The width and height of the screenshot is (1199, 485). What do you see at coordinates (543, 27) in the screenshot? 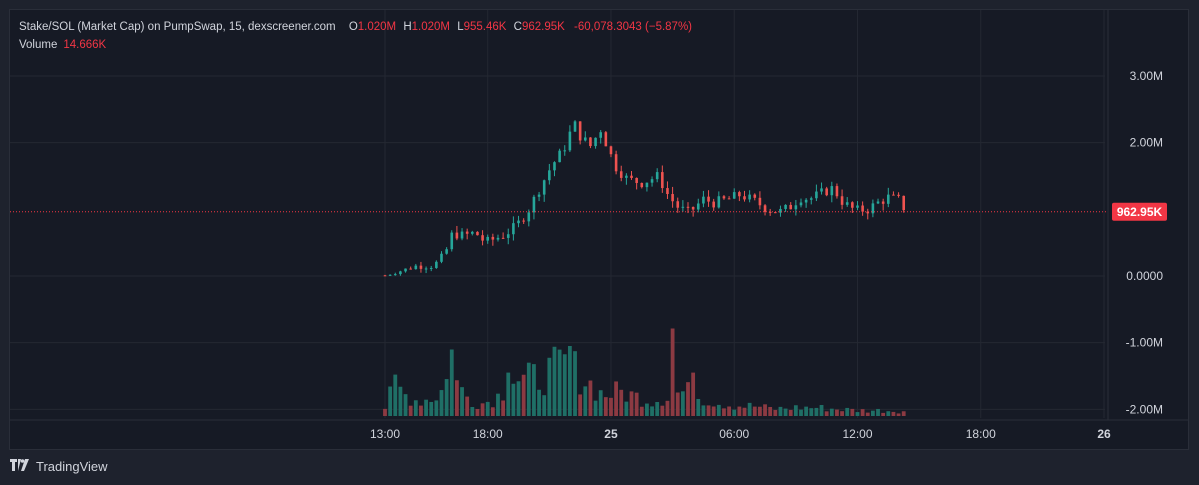
I see `ohlc-close-value: 962.95K` at bounding box center [543, 27].